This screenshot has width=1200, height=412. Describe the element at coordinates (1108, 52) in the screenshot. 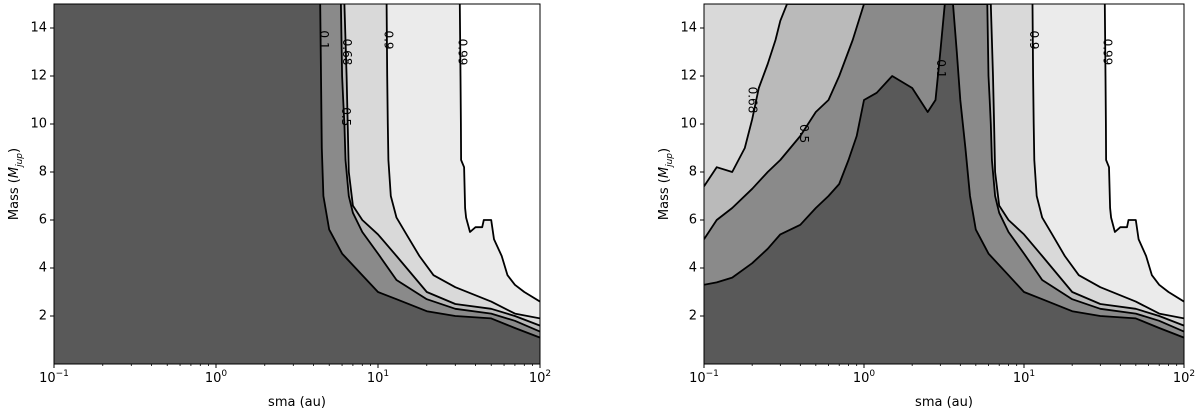

I see `right-contour-label-0.99: 0.99` at that location.